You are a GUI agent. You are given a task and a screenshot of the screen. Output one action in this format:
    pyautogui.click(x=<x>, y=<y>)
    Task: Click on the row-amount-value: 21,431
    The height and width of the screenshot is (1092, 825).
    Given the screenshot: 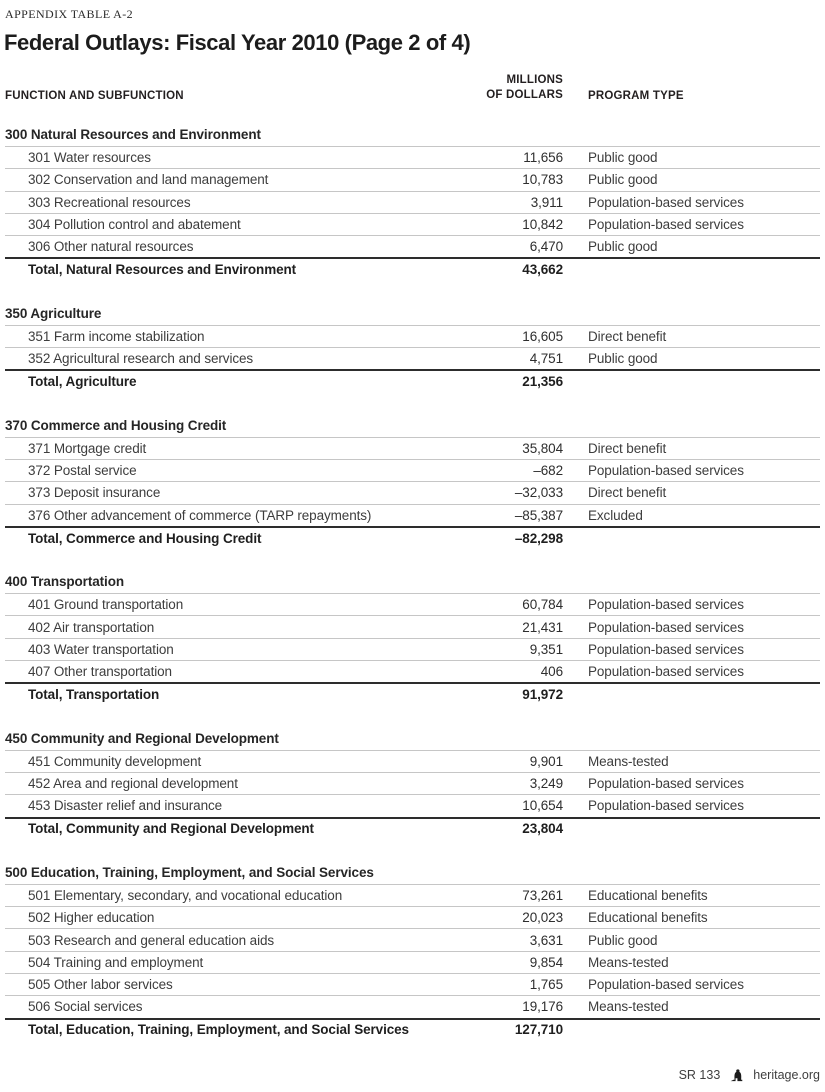 What is the action you would take?
    pyautogui.click(x=542, y=627)
    